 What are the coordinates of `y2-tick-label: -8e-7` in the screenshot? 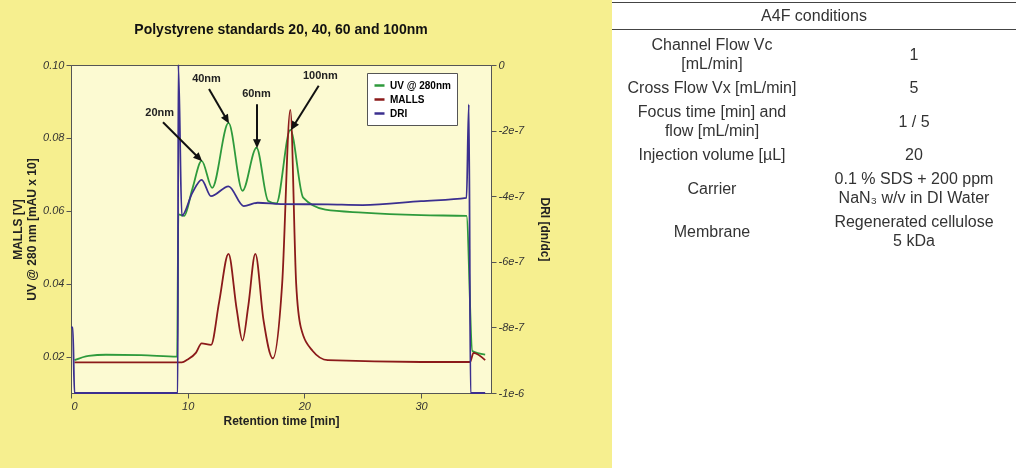 It's located at (512, 326).